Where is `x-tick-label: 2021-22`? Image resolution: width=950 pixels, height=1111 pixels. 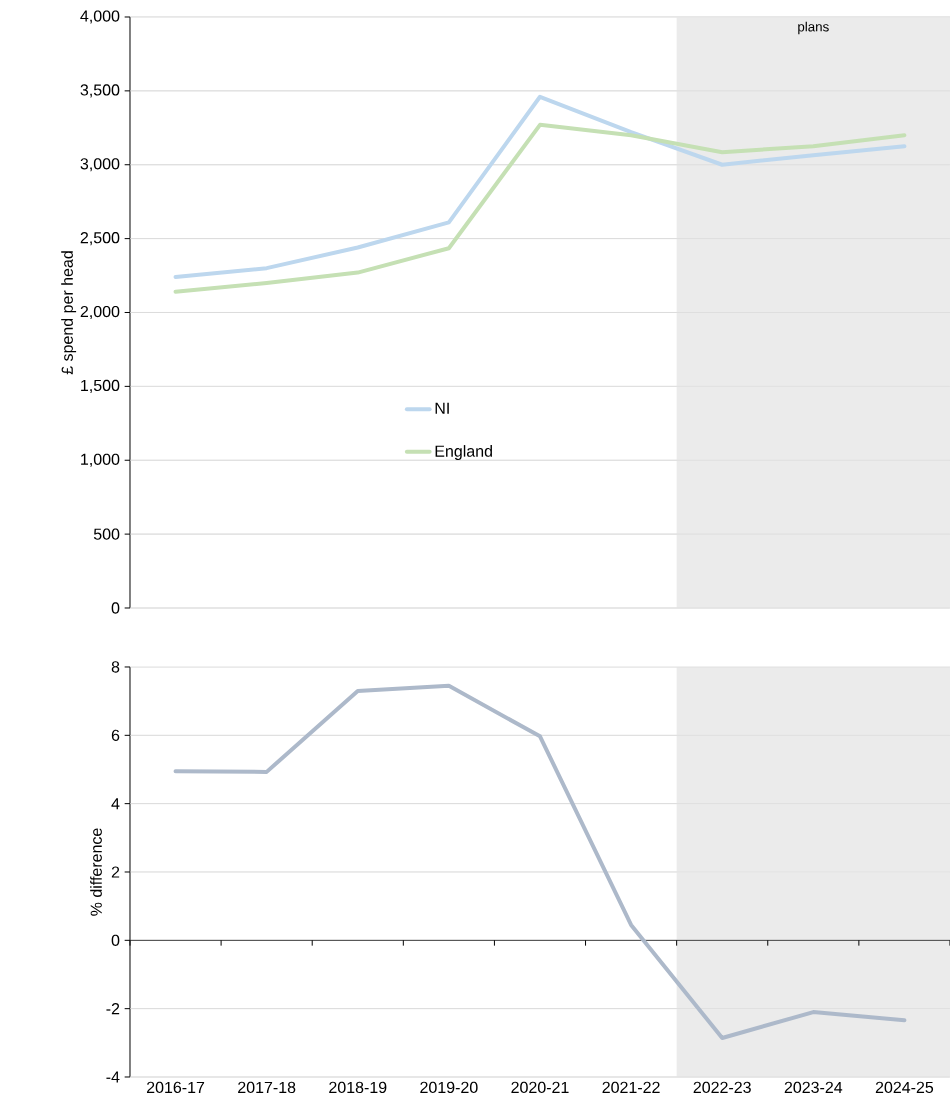 x-tick-label: 2021-22 is located at coordinates (631, 1087).